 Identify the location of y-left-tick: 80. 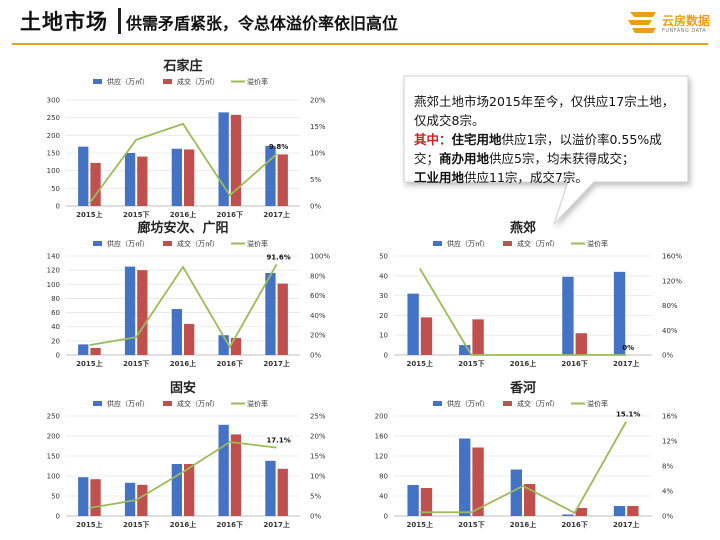
(383, 477).